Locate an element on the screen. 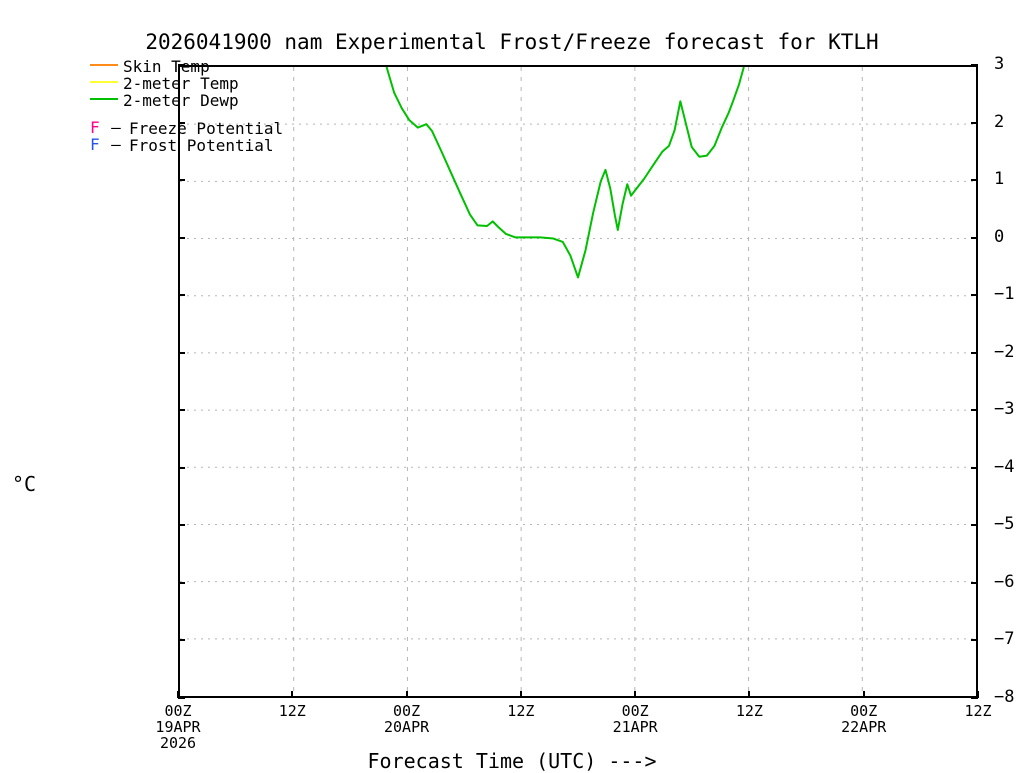 The image size is (1024, 773). x-tick-label: 00Z 20APR is located at coordinates (407, 719).